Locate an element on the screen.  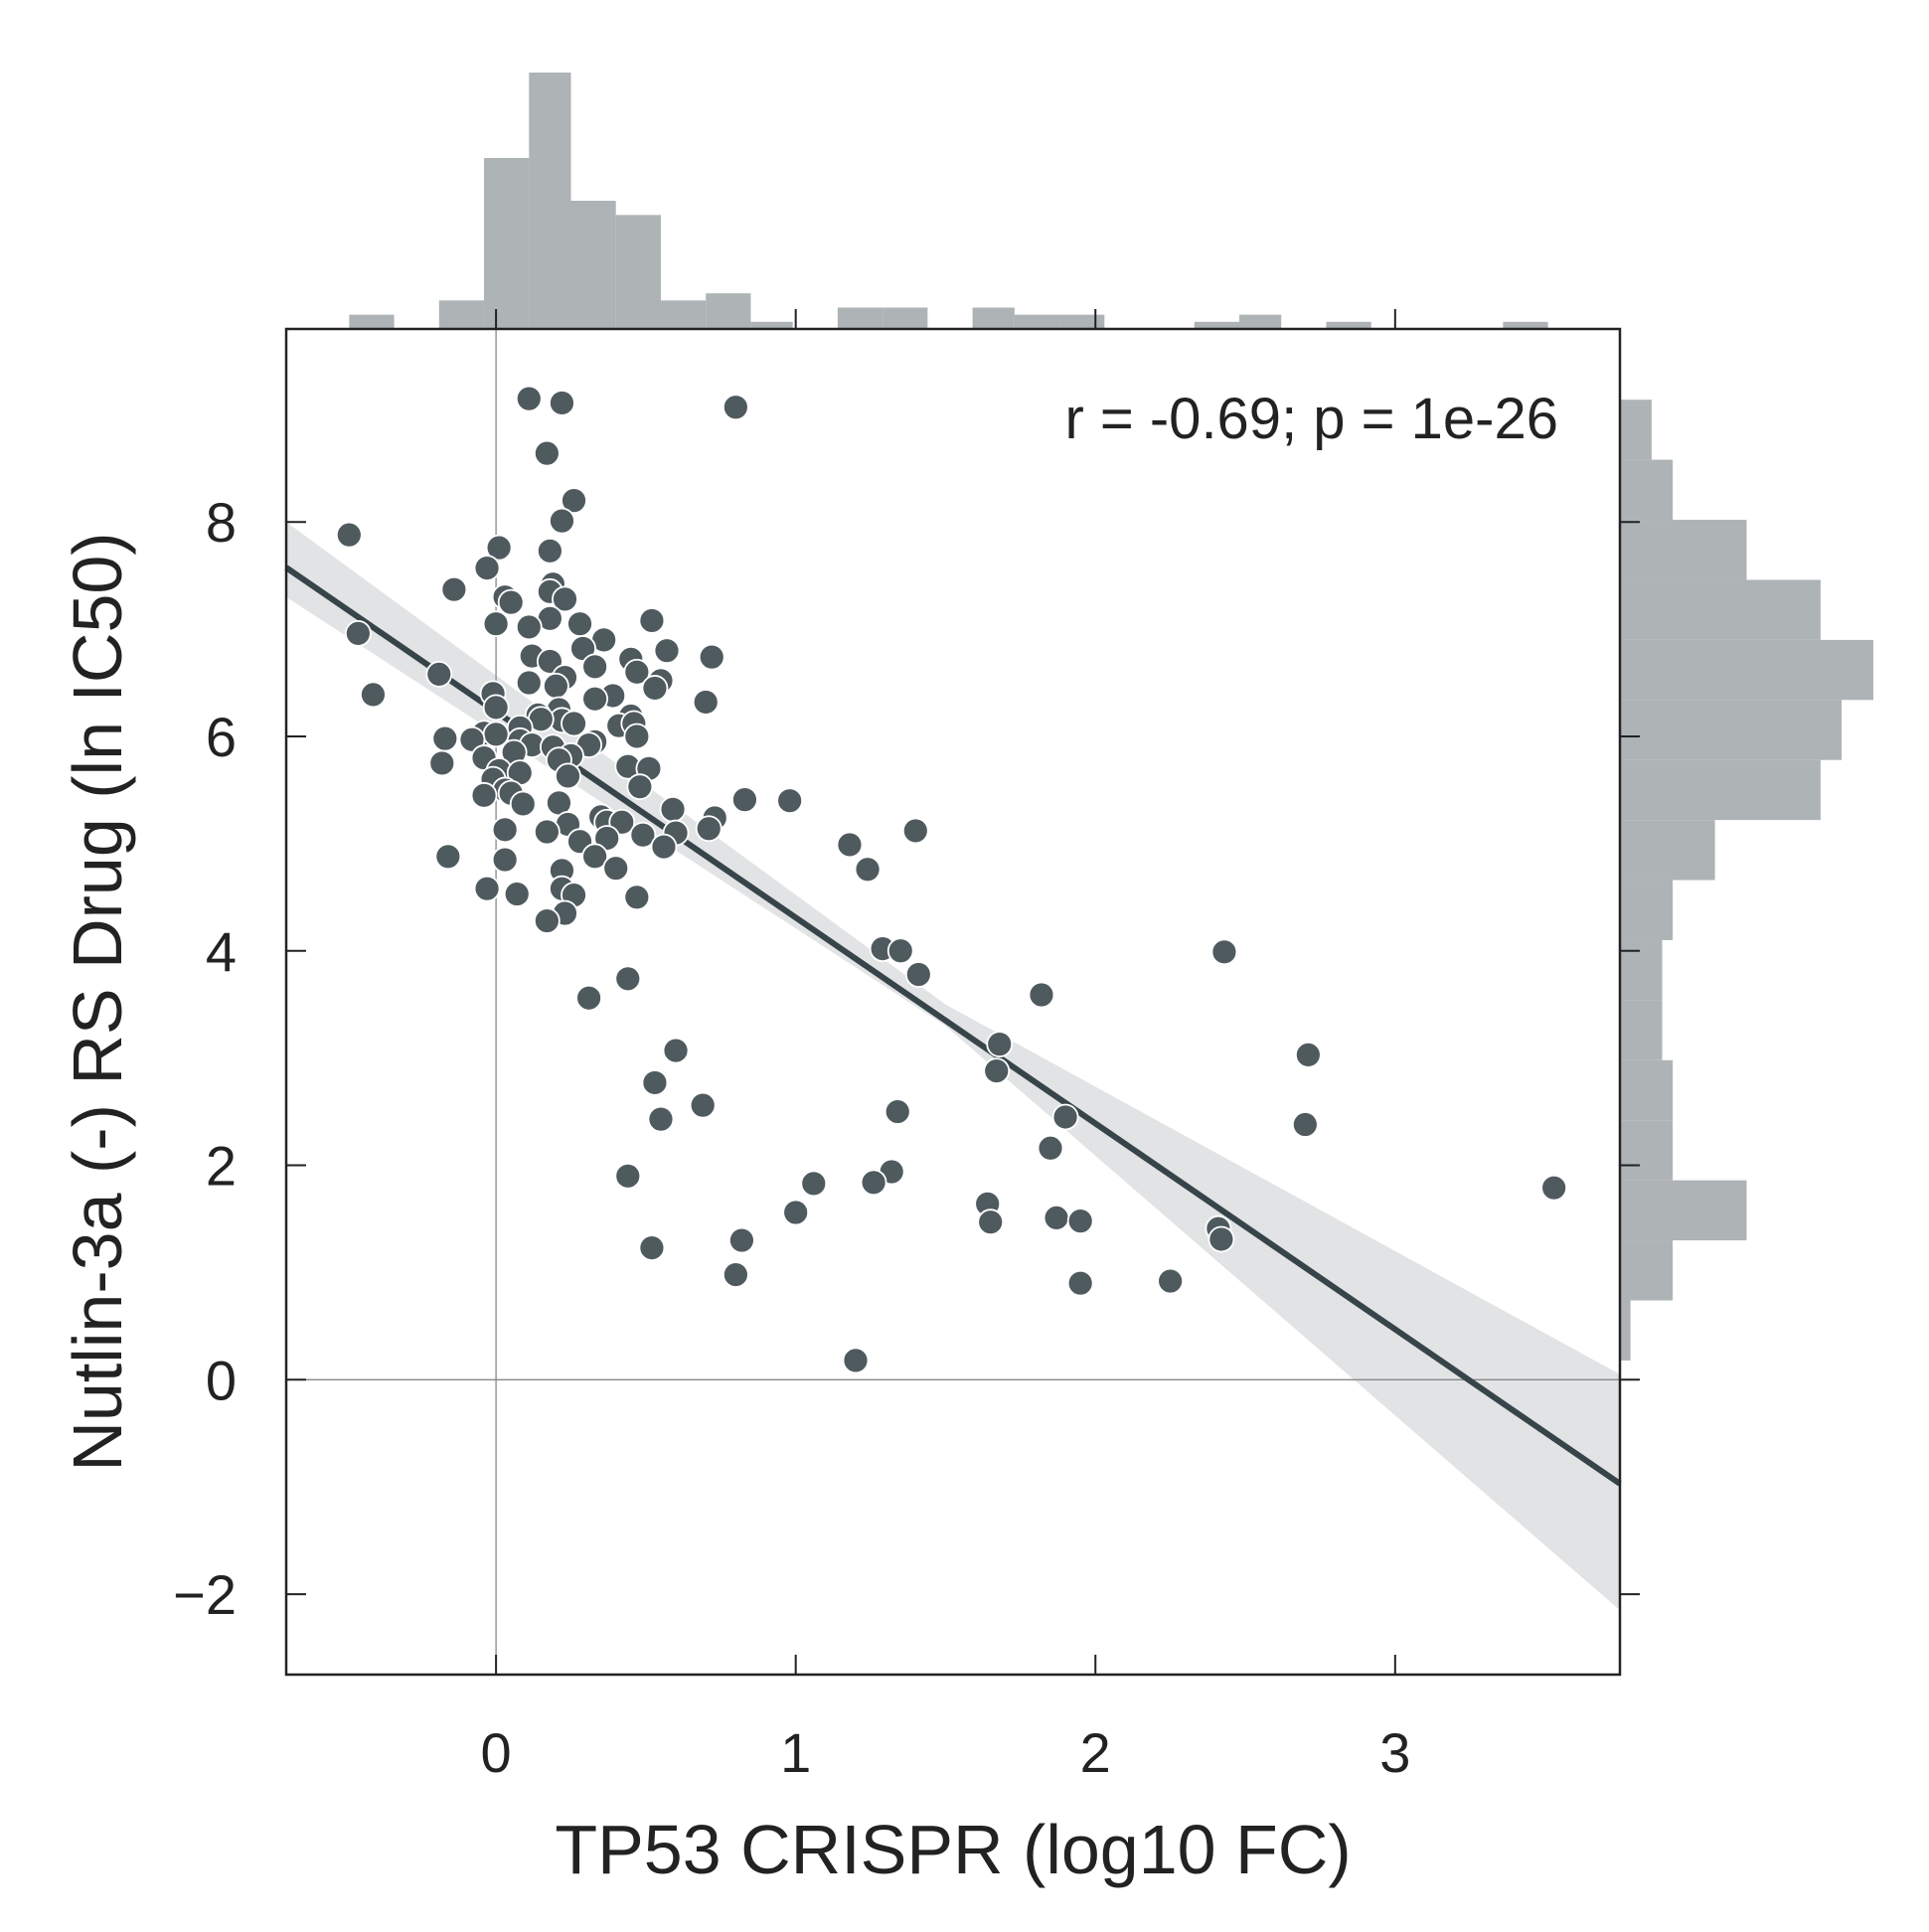
x-tick-label: 1 is located at coordinates (795, 1752).